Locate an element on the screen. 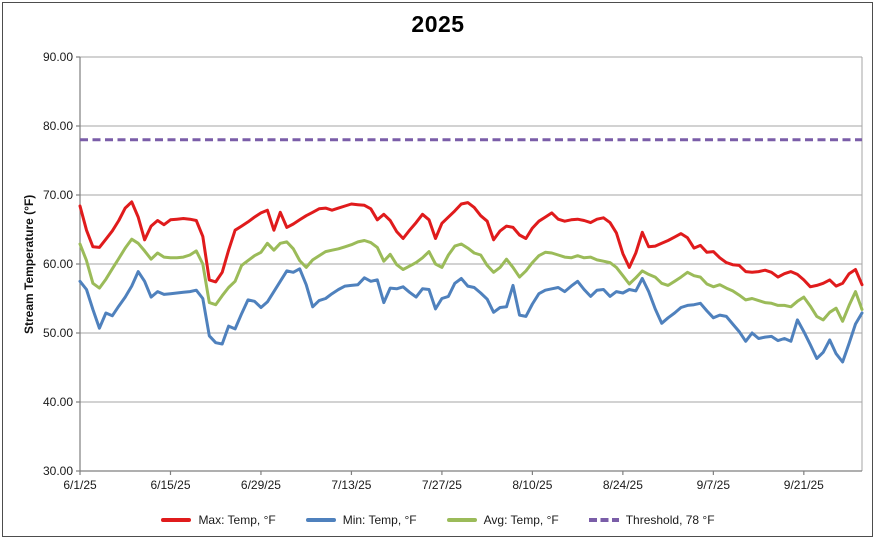  y-tick-label: 80.00 is located at coordinates (58, 126).